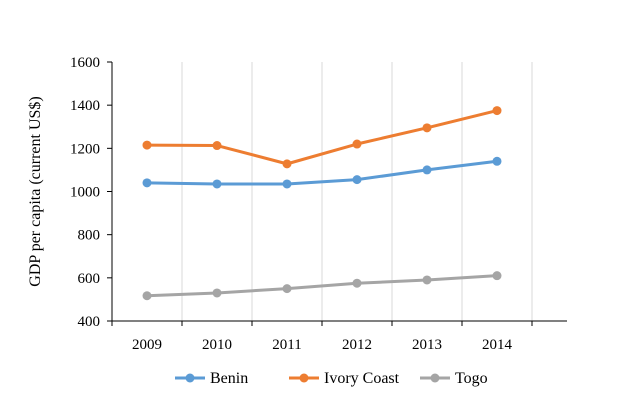 This screenshot has width=617, height=414. I want to click on series-togo, so click(322, 286).